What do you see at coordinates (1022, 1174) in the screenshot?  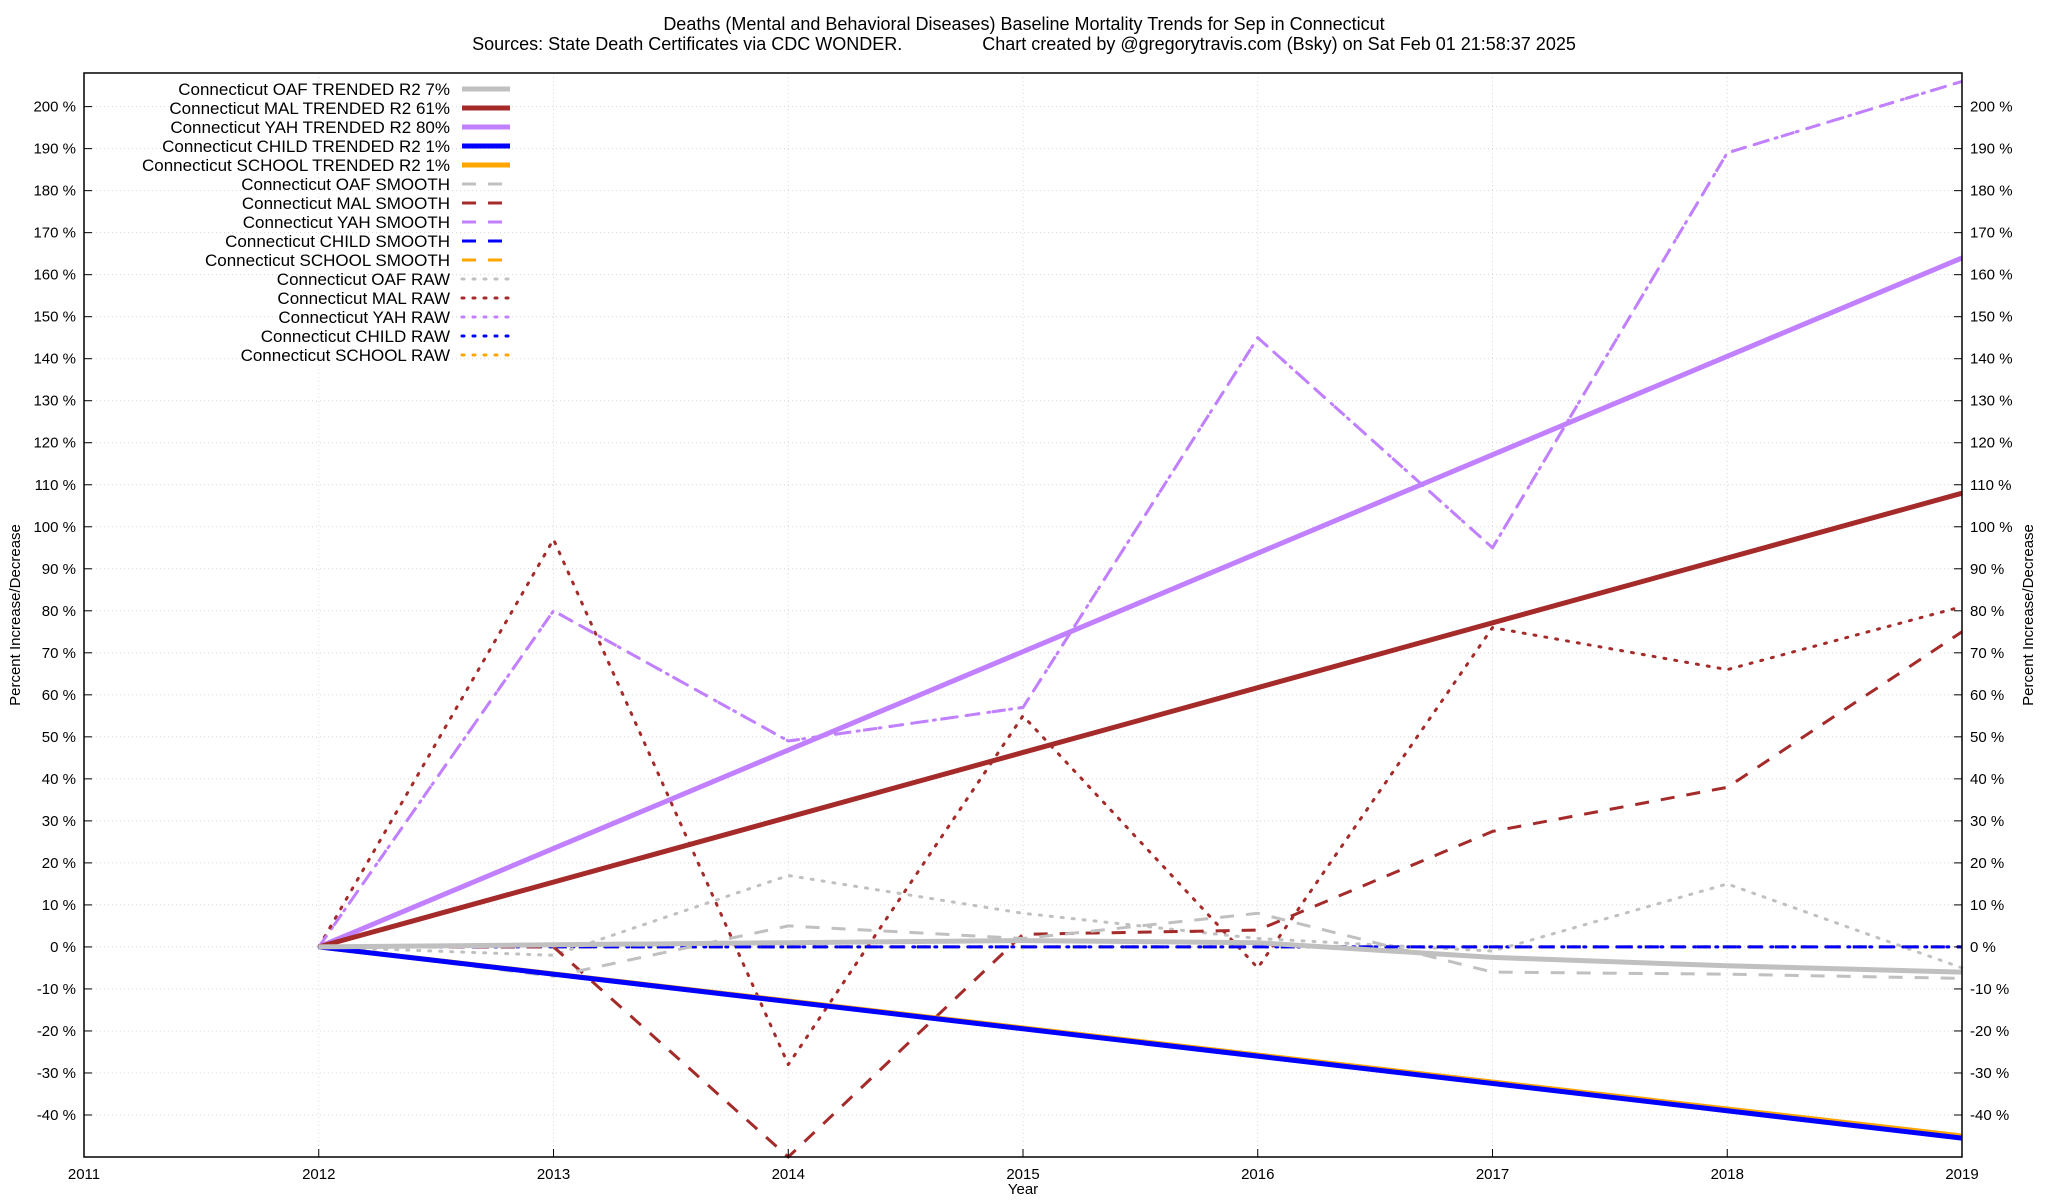 I see `x-tick-label: 2015` at bounding box center [1022, 1174].